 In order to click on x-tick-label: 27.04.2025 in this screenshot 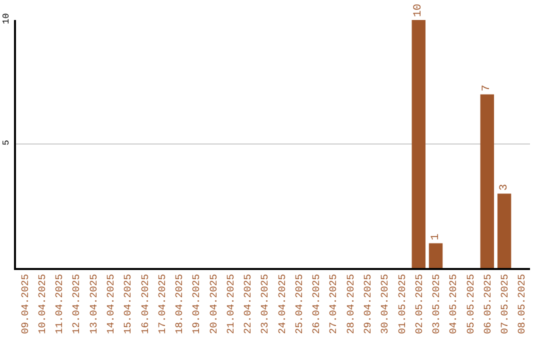, I will do `click(334, 304)`.